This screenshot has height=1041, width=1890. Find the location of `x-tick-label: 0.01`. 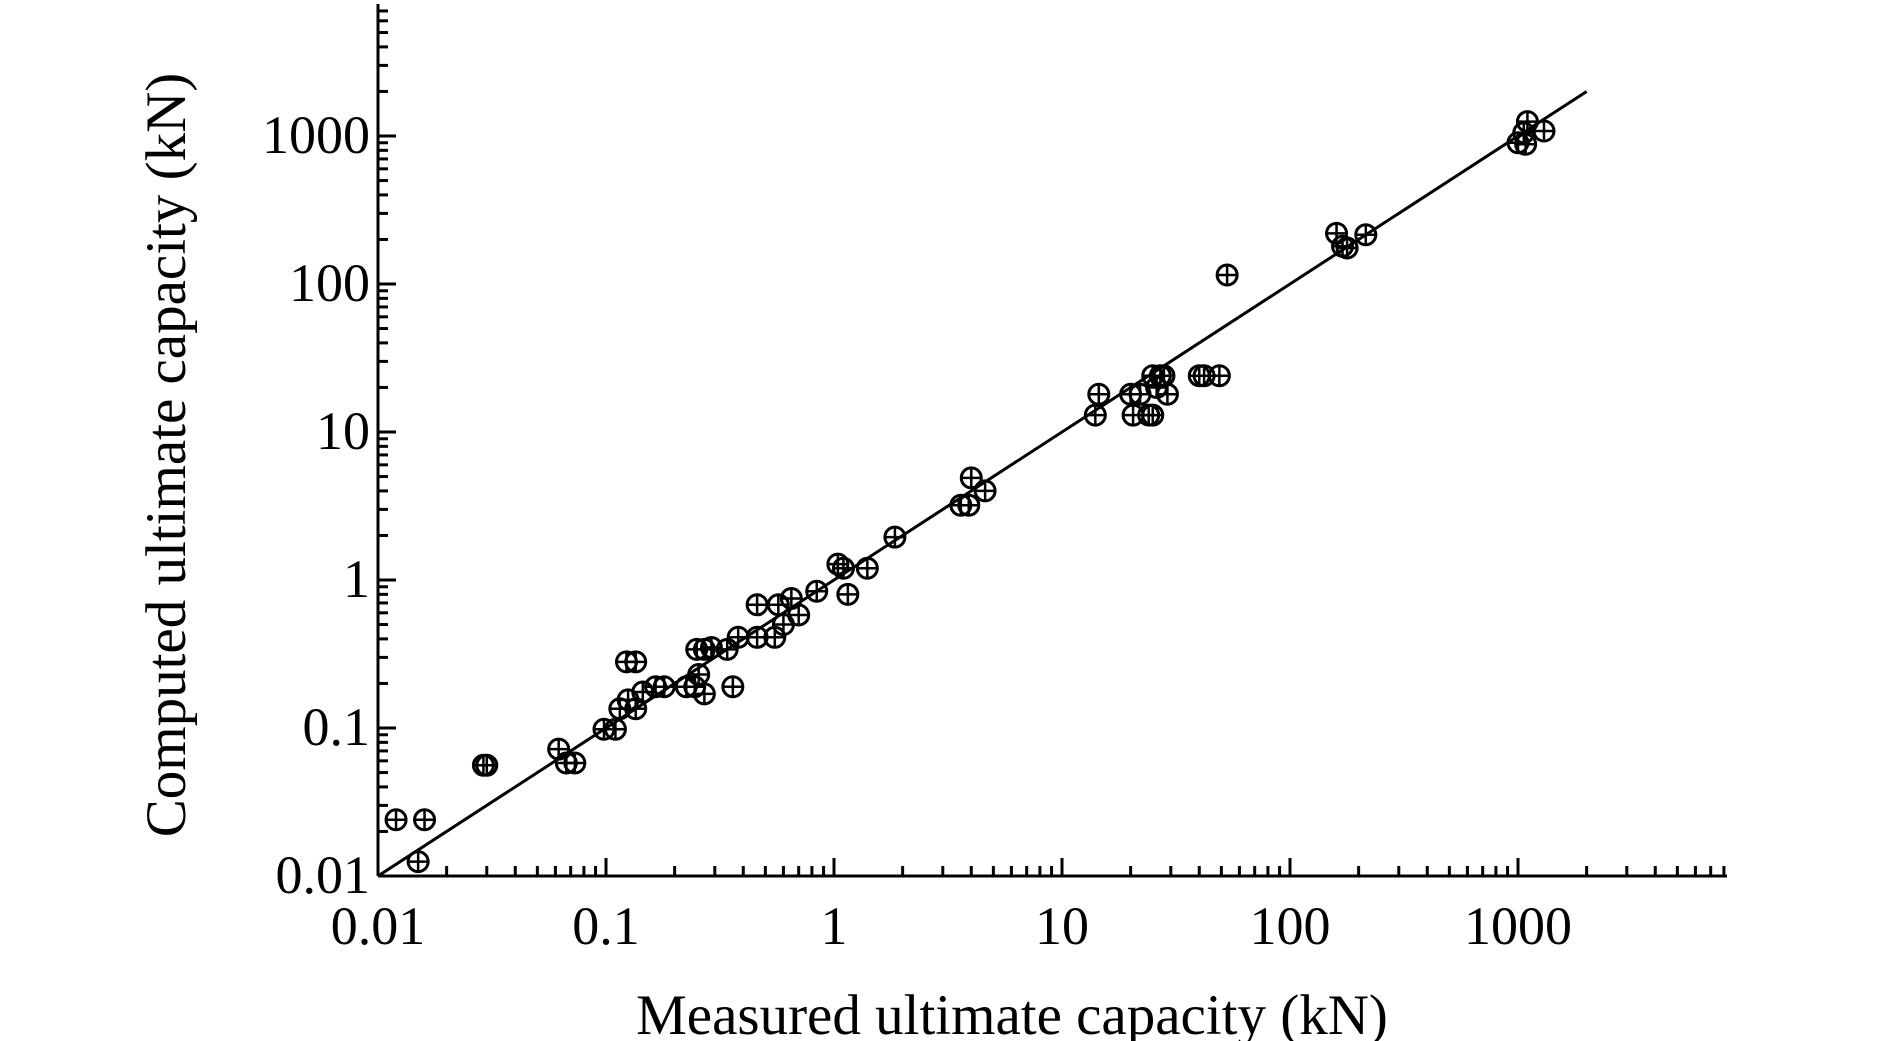

x-tick-label: 0.01 is located at coordinates (378, 926).